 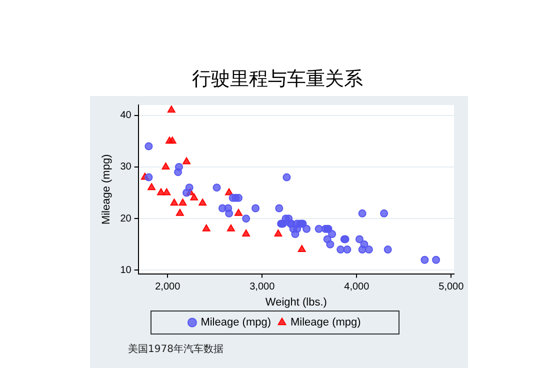 What do you see at coordinates (126, 167) in the screenshot?
I see `y-tick-label: 30` at bounding box center [126, 167].